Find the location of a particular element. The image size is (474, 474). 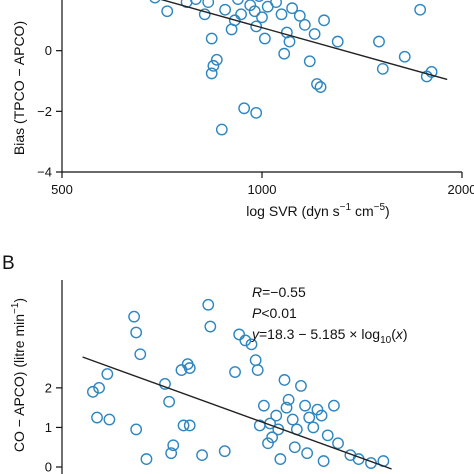

panel-a-x-tick-label: 500 is located at coordinates (62, 189).